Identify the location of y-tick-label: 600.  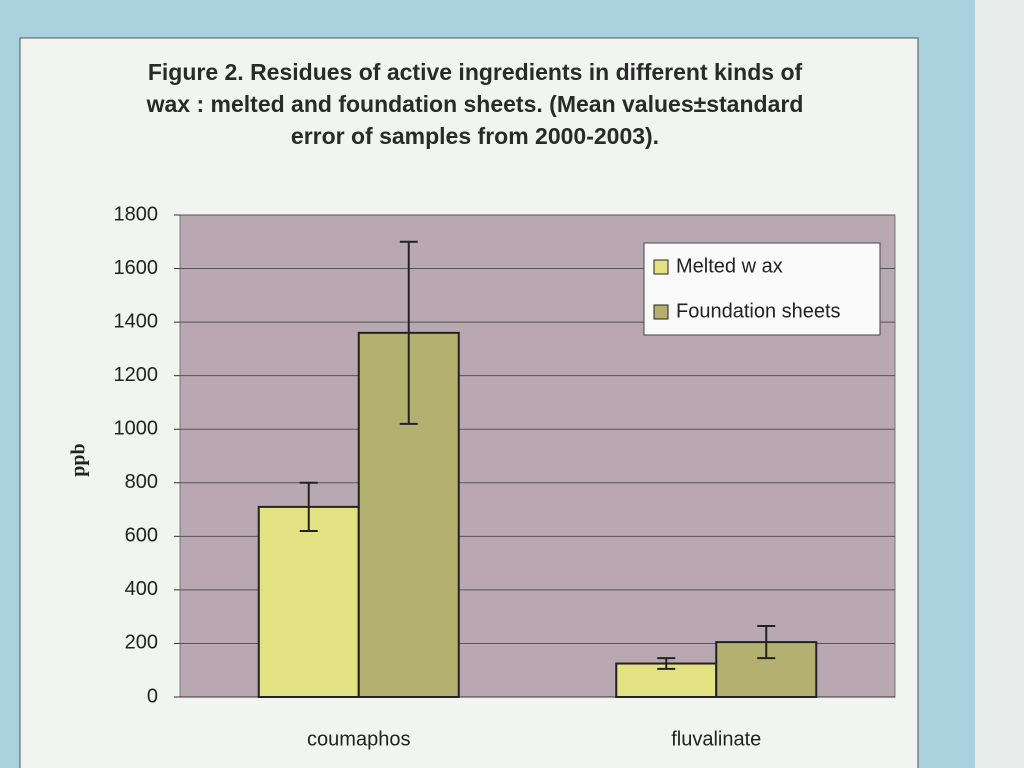
(141, 536).